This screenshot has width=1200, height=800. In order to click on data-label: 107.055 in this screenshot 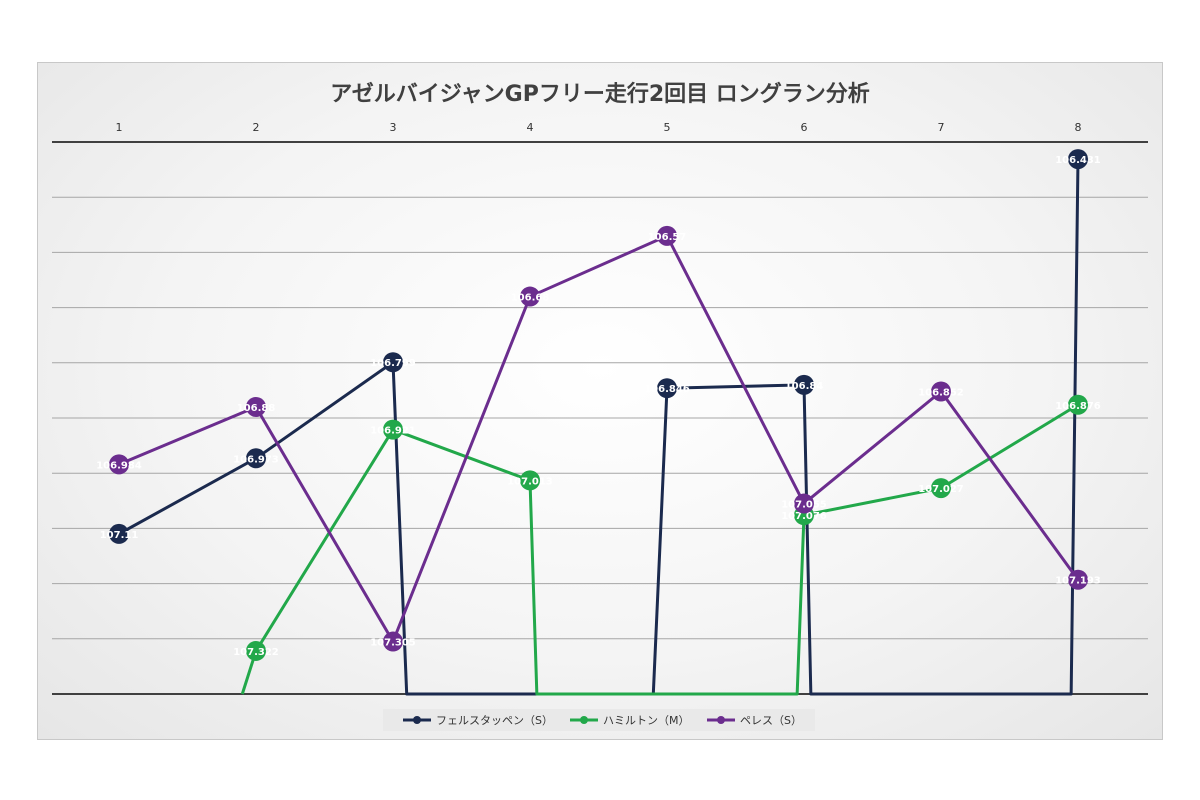, I will do `click(804, 505)`.